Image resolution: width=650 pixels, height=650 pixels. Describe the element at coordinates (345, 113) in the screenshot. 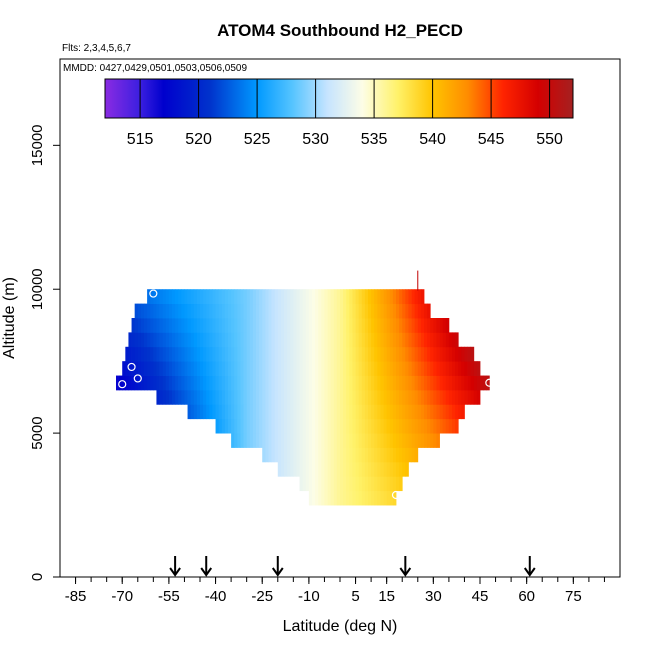

I see `colorbar-ticks: 515 520 525 530 535 540 545 550` at that location.